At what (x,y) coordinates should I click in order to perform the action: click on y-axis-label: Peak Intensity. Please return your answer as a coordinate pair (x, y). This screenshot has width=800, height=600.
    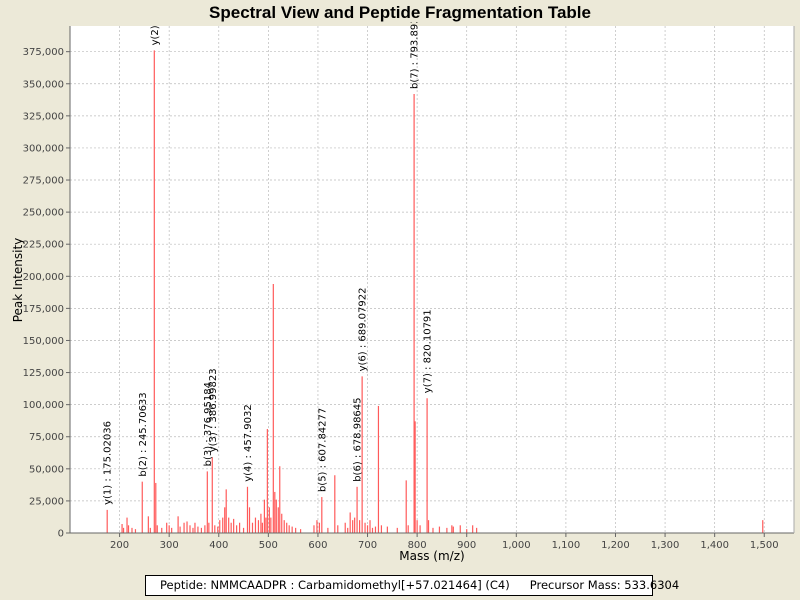
    Looking at the image, I should click on (18, 280).